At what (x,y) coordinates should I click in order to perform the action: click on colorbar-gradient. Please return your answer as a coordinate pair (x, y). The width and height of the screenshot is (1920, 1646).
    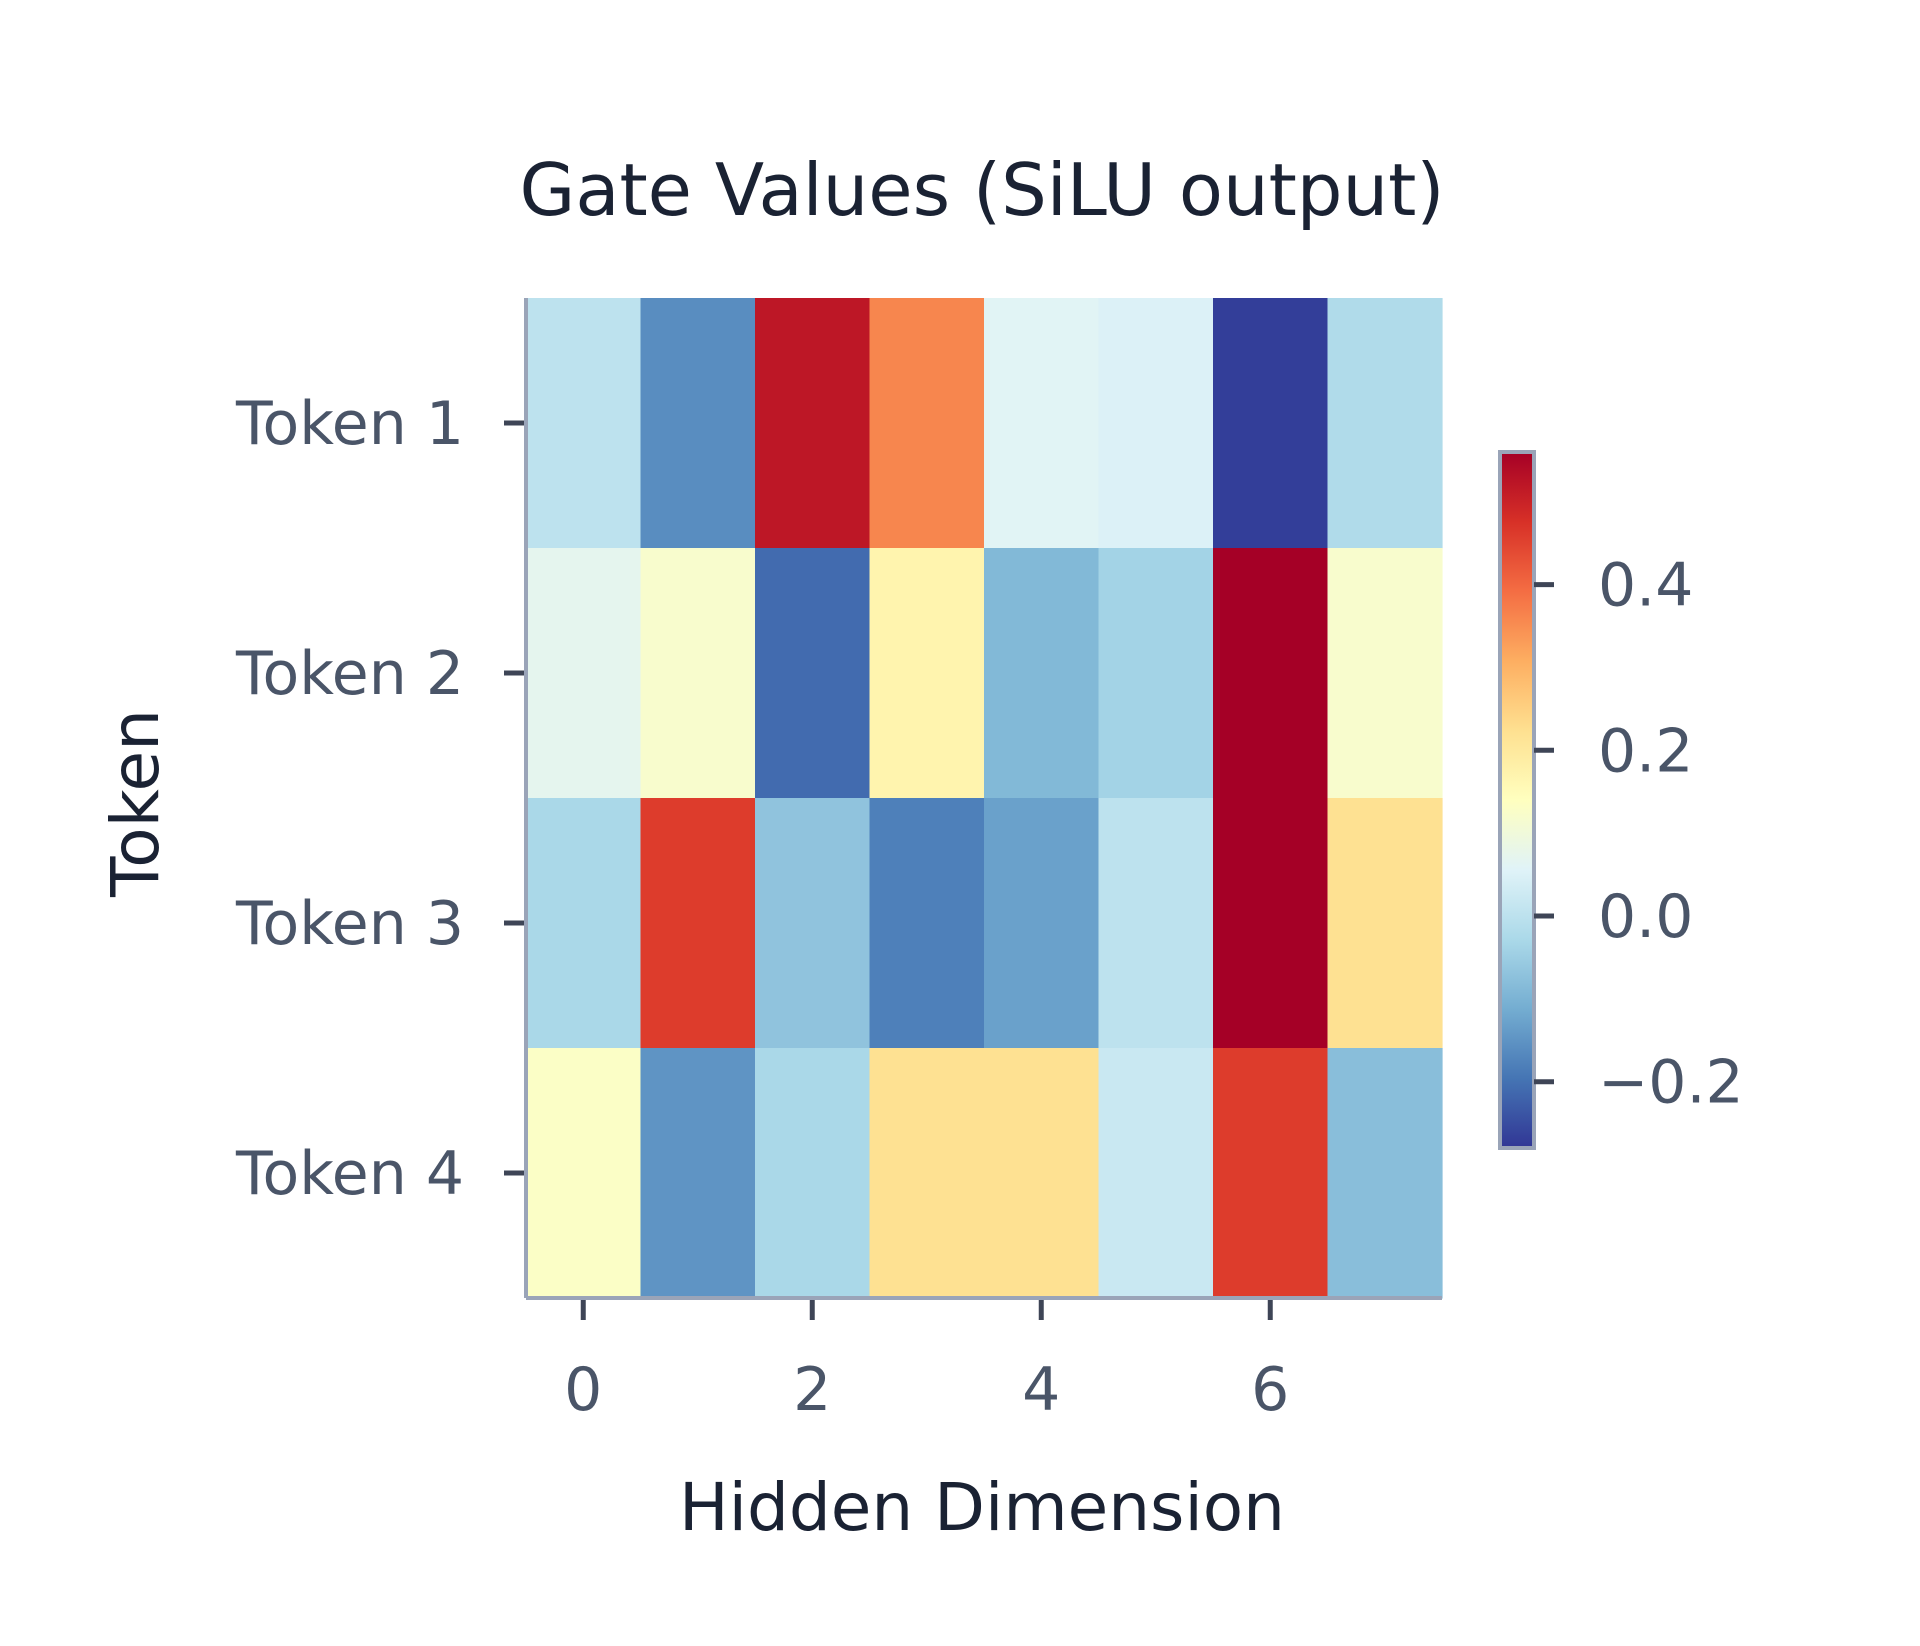
    Looking at the image, I should click on (1517, 800).